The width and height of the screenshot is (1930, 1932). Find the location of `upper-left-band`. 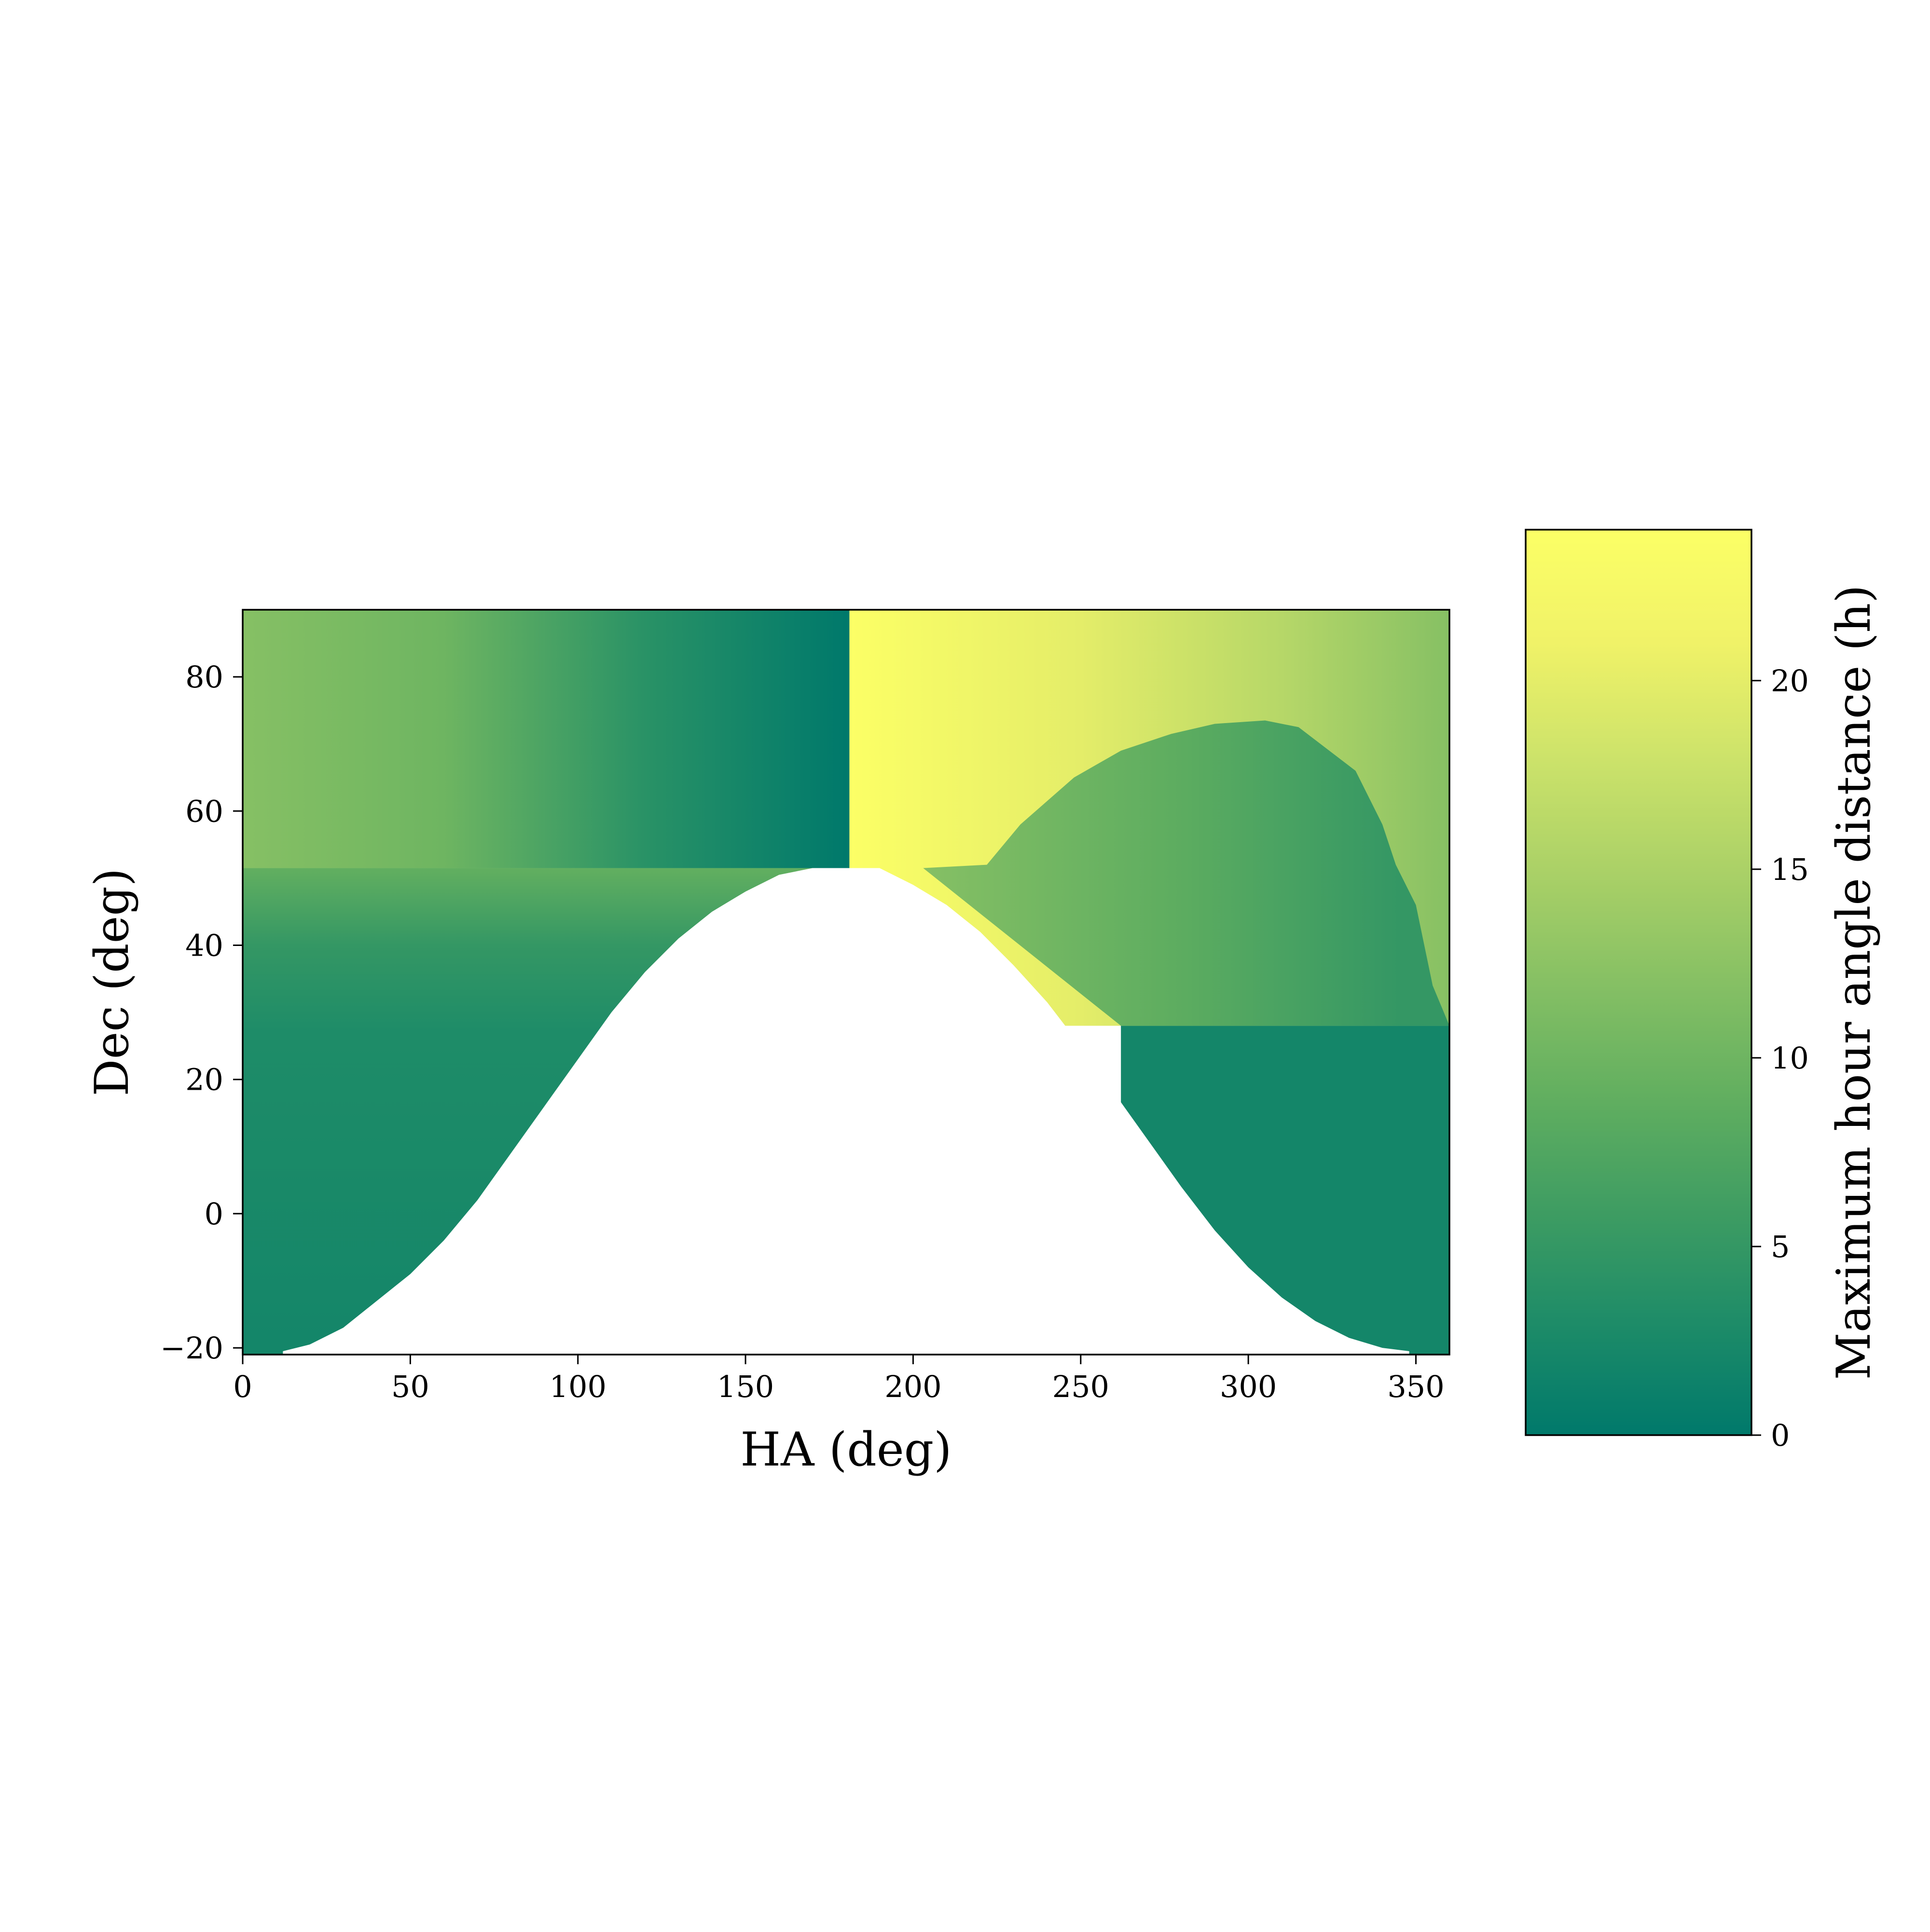

upper-left-band is located at coordinates (546, 739).